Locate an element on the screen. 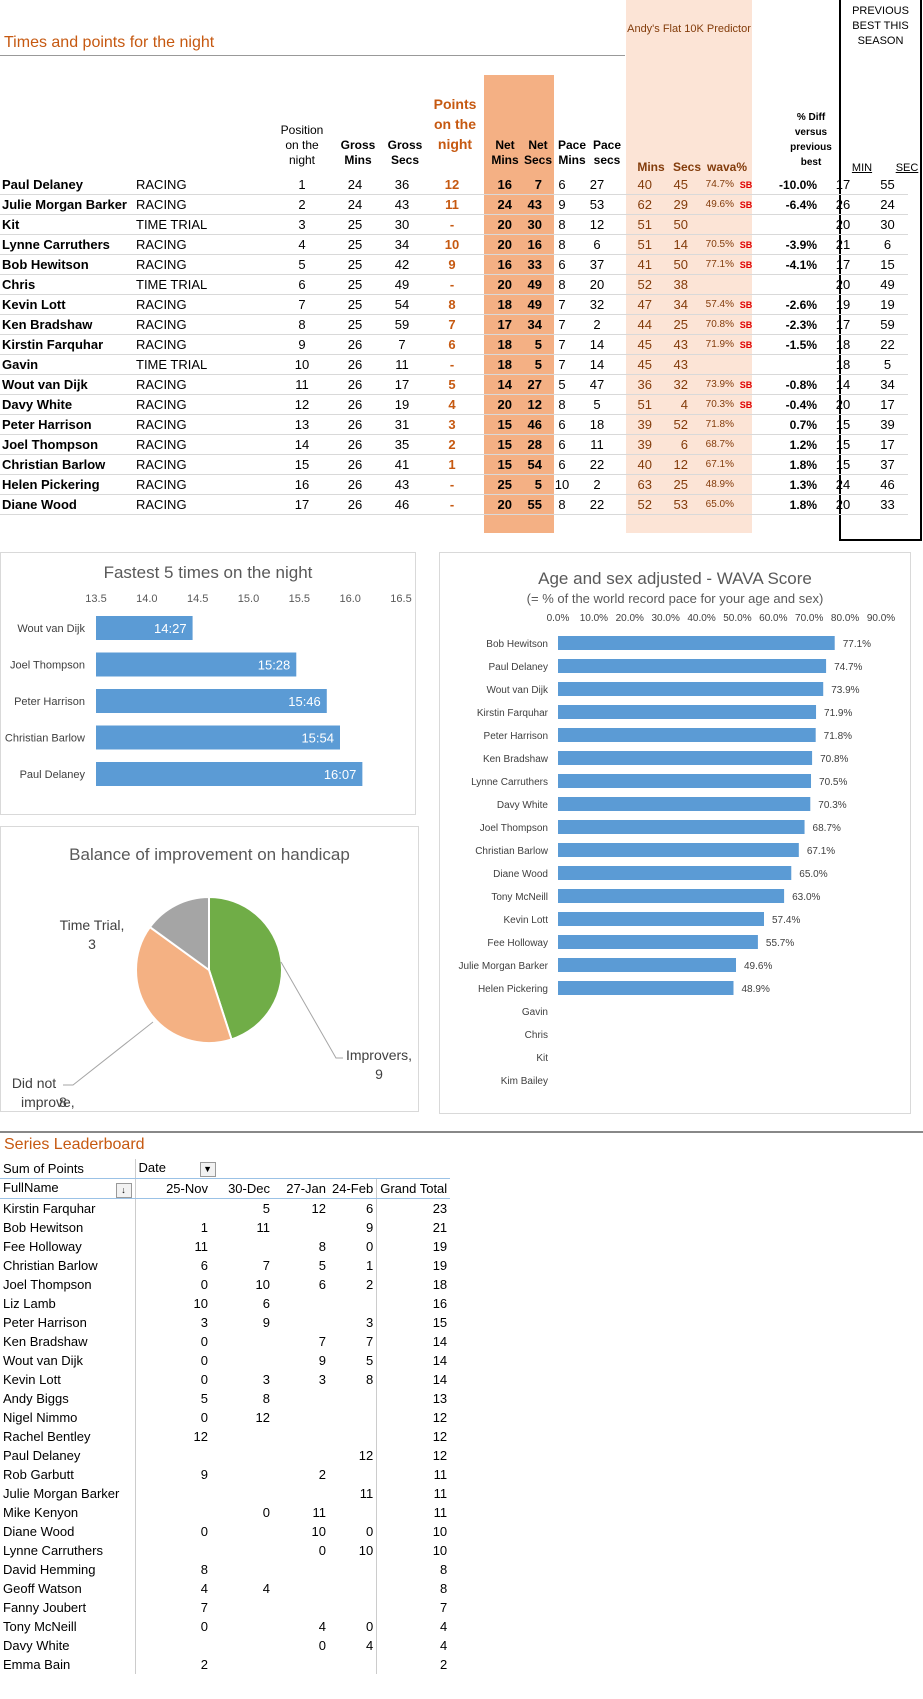 The height and width of the screenshot is (1699, 923). pie-slice is located at coordinates (179, 933).